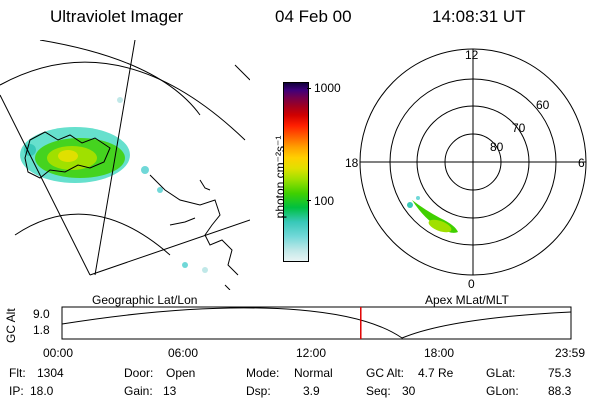  What do you see at coordinates (378, 391) in the screenshot?
I see `seq-label: Seq:` at bounding box center [378, 391].